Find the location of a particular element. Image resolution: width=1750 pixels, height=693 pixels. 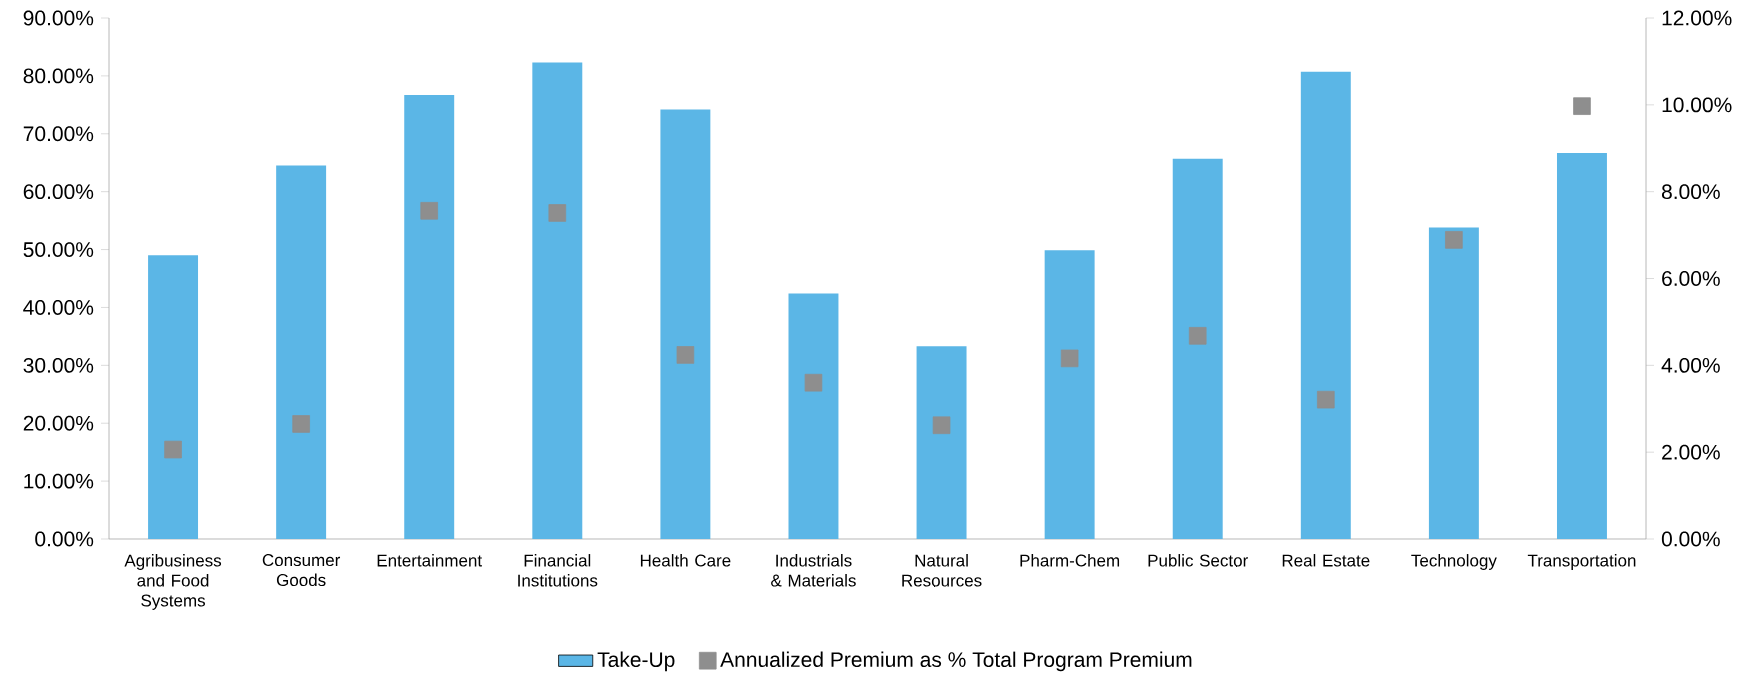

y2-tick-label: 8.00% is located at coordinates (1690, 192).